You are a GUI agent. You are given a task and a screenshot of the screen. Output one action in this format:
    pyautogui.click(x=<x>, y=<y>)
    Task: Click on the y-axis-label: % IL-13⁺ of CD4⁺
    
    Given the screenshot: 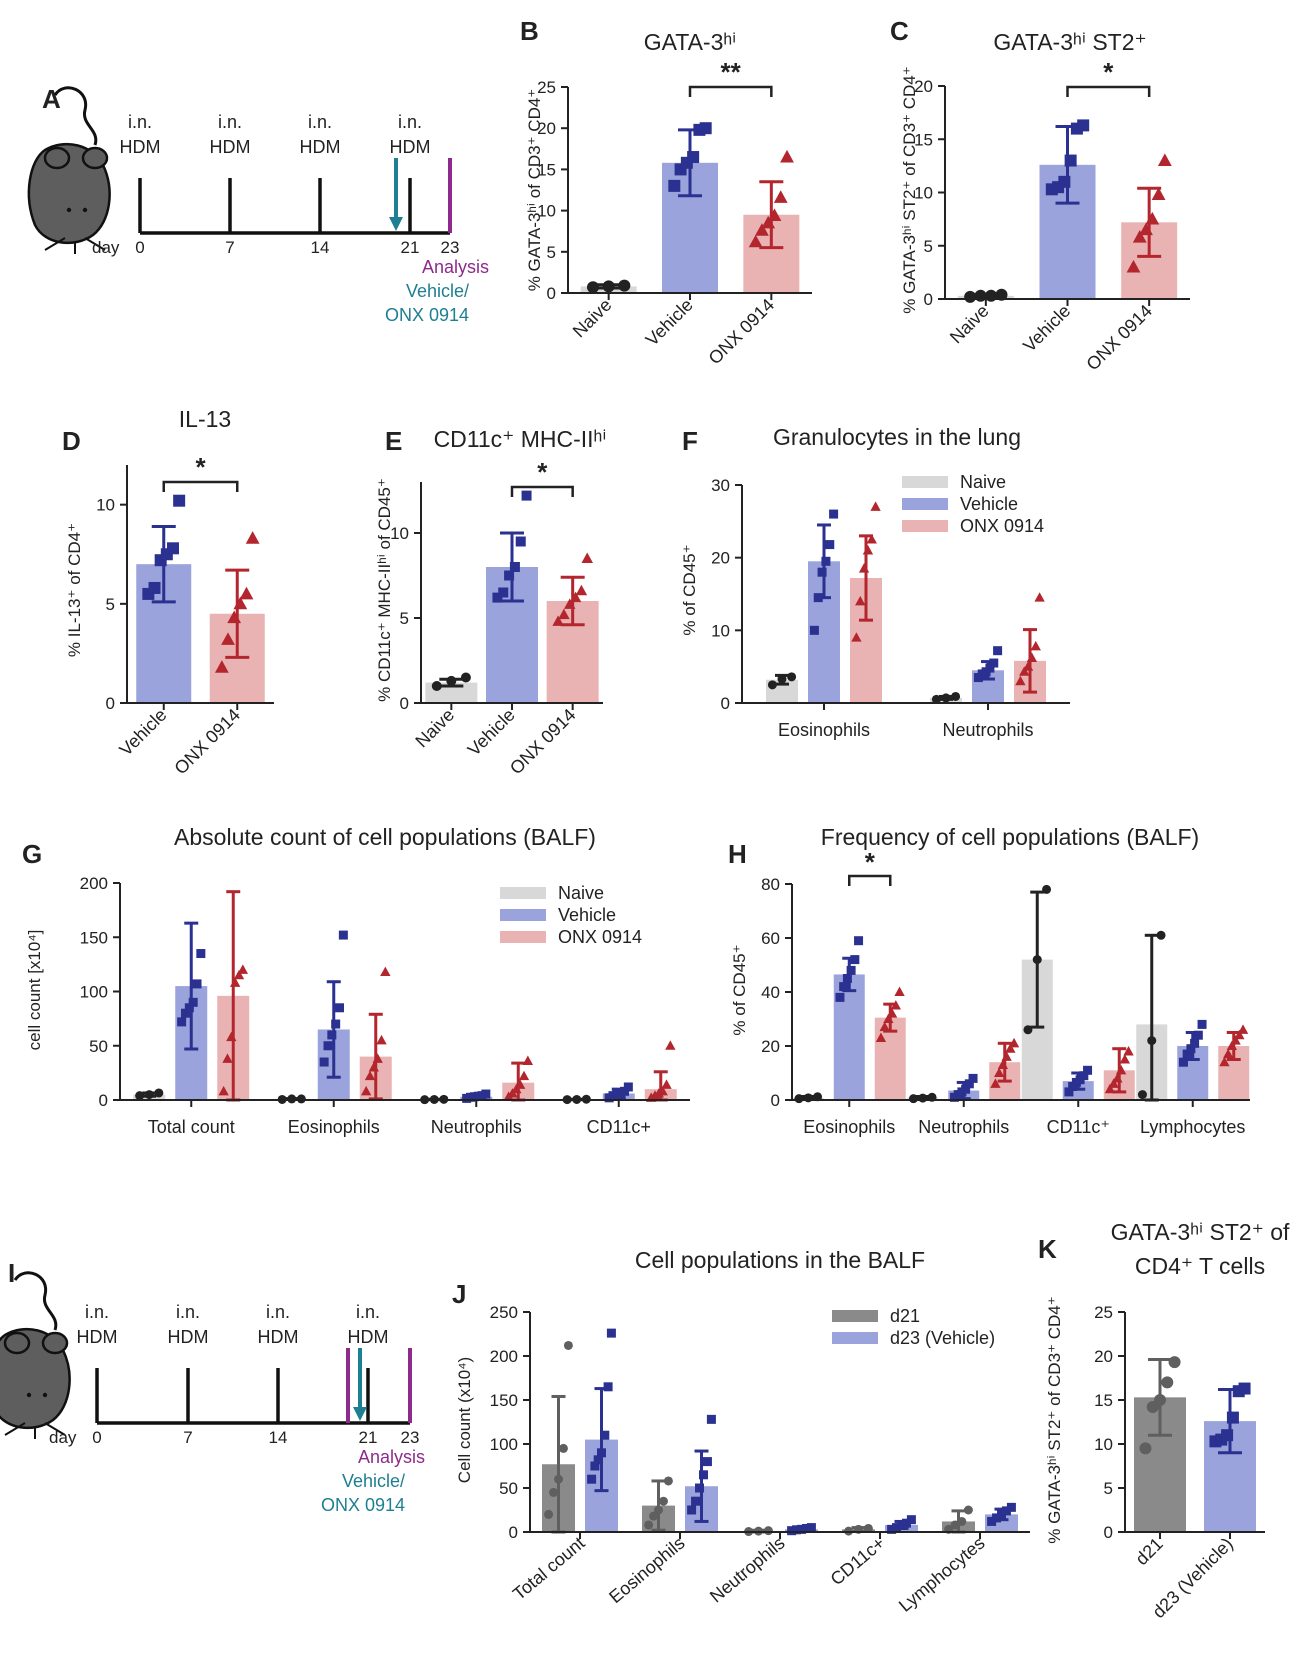 What is the action you would take?
    pyautogui.click(x=74, y=590)
    